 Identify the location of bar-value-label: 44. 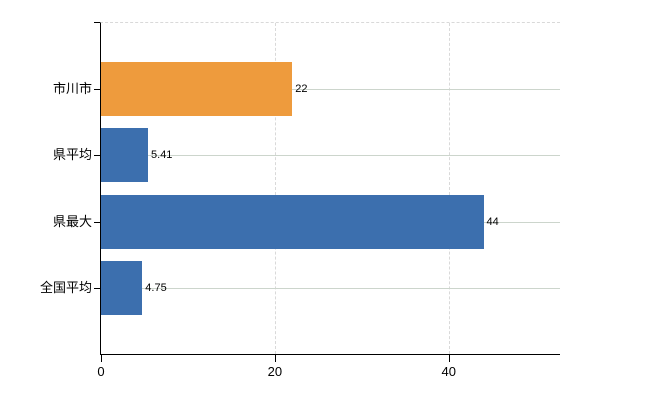
(492, 221).